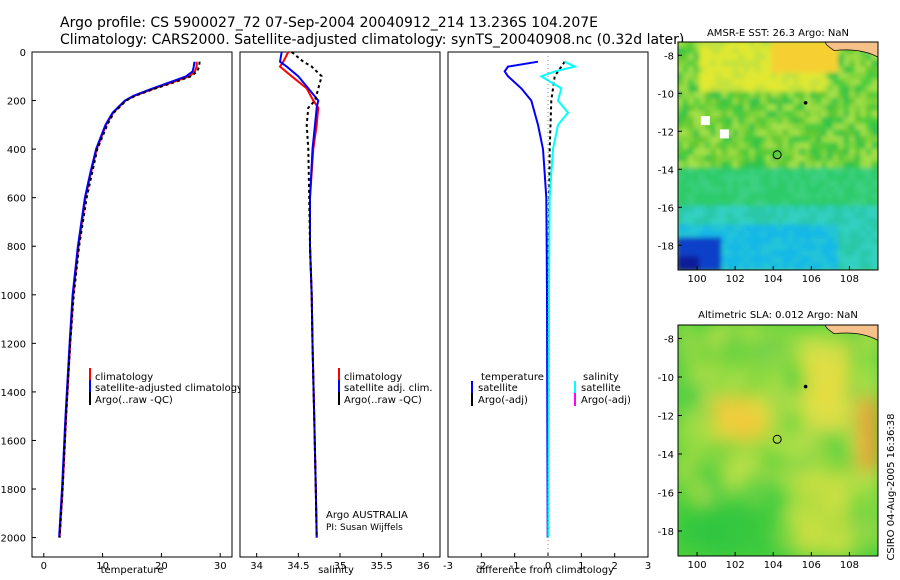 The image size is (900, 580). What do you see at coordinates (102, 566) in the screenshot?
I see `x-tick-label: 10` at bounding box center [102, 566].